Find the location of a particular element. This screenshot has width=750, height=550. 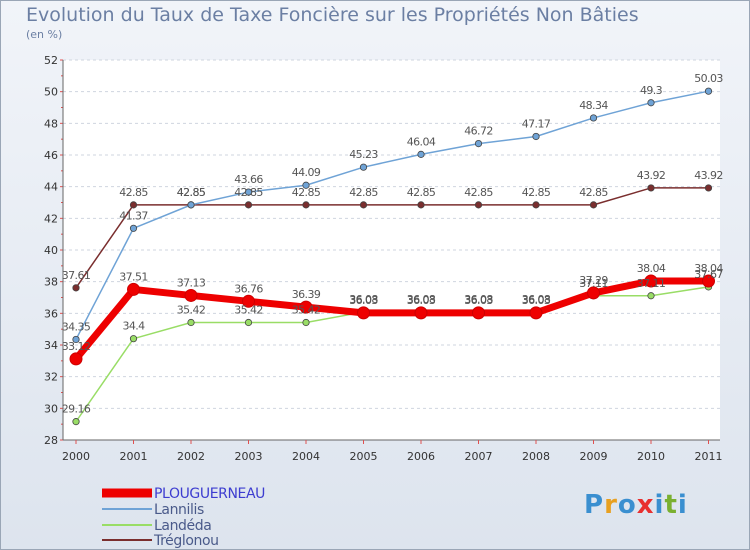

logo-letter: r is located at coordinates (611, 505).